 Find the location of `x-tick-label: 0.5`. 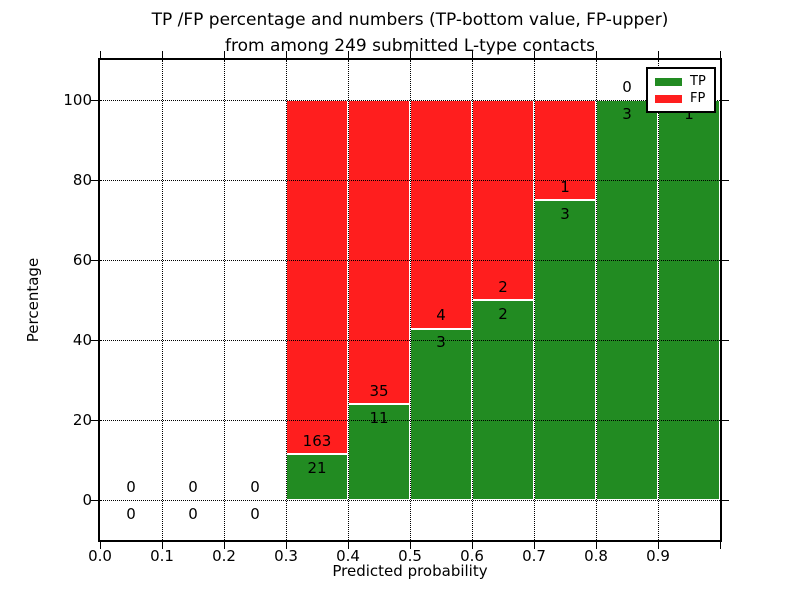

x-tick-label: 0.5 is located at coordinates (410, 556).